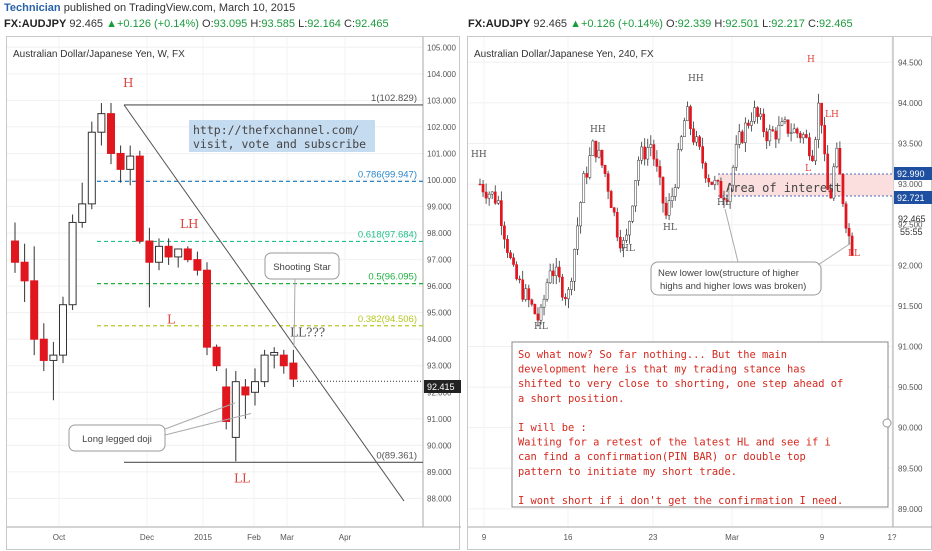 Image resolution: width=932 pixels, height=551 pixels. Describe the element at coordinates (439, 366) in the screenshot. I see `weekly-price-tick: 93.000` at that location.